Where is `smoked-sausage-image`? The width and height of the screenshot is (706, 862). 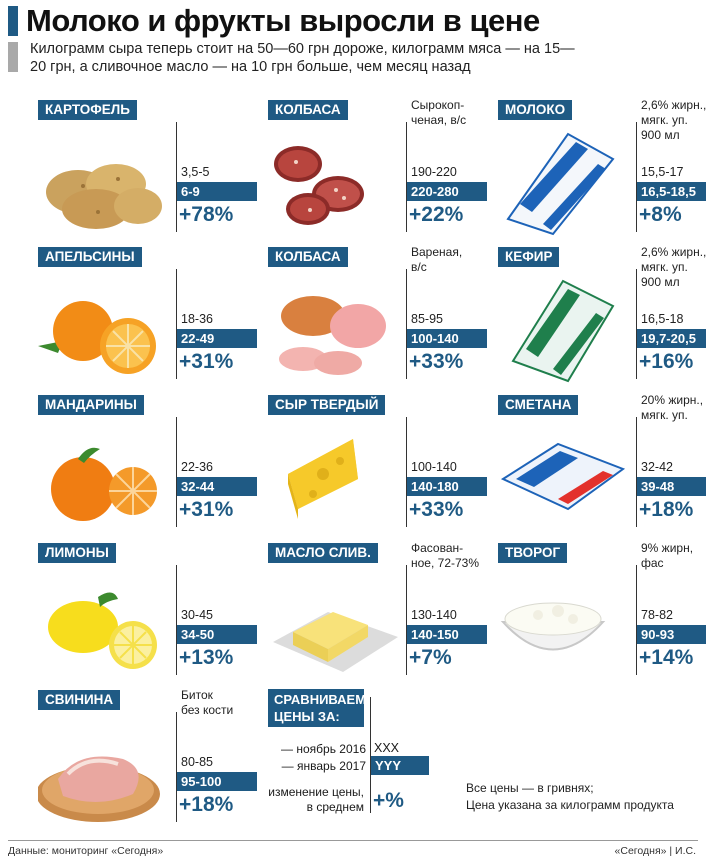
smoked-sausage-image is located at coordinates (319, 185).